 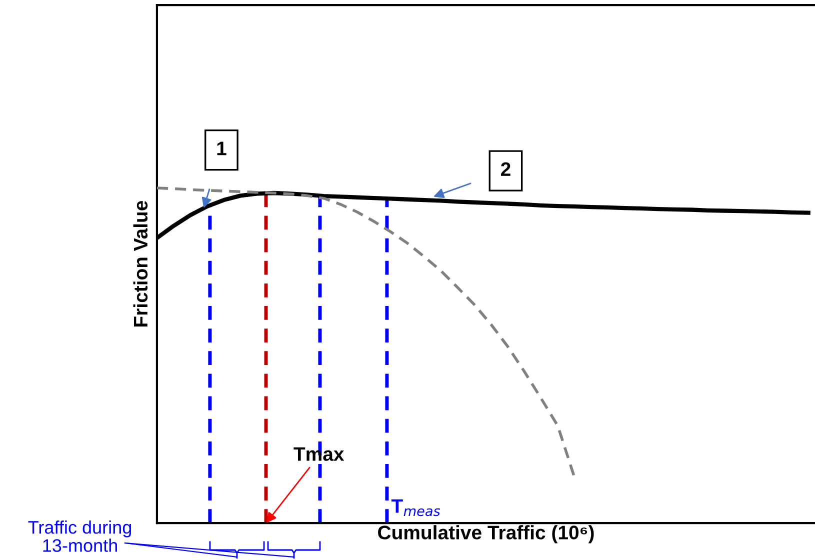 What do you see at coordinates (415, 507) in the screenshot?
I see `annotation: T$_{meas}$` at bounding box center [415, 507].